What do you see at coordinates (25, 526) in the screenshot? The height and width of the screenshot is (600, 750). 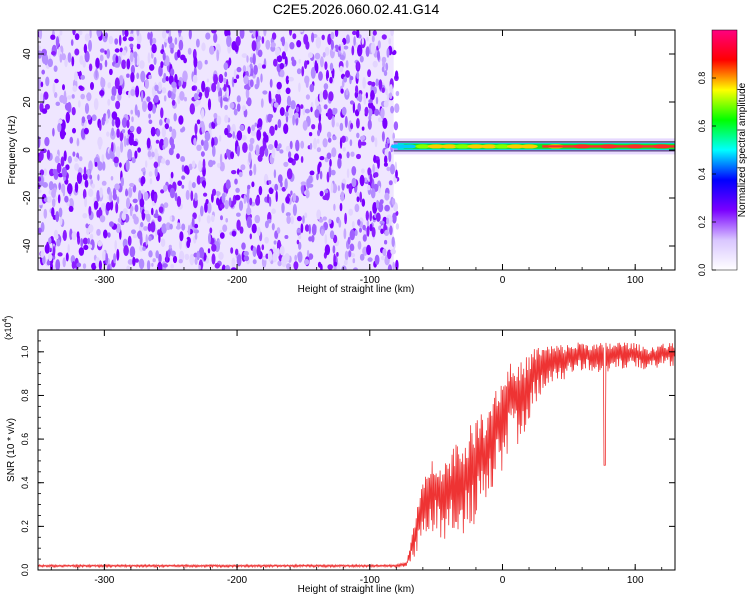 I see `snr-y-tick-label: 0.2` at bounding box center [25, 526].